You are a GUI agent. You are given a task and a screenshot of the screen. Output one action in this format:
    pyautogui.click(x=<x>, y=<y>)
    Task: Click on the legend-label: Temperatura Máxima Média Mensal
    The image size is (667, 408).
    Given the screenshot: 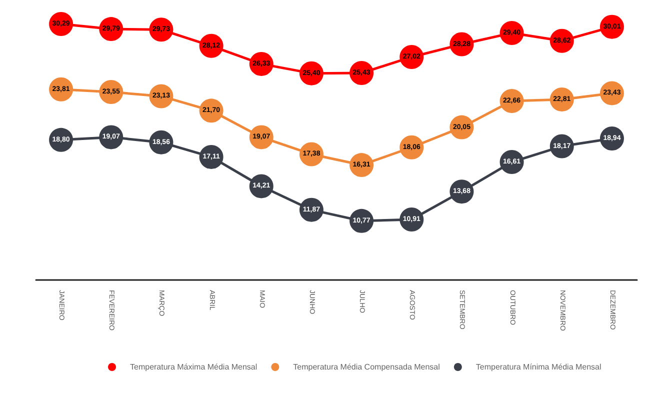 What is the action you would take?
    pyautogui.click(x=194, y=367)
    